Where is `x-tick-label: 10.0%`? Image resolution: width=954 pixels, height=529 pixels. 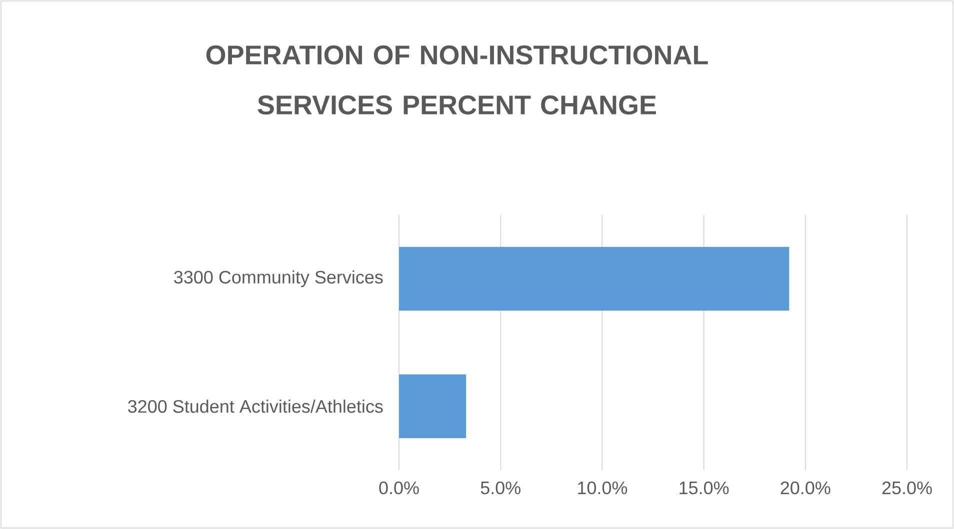 x-tick-label: 10.0% is located at coordinates (603, 488).